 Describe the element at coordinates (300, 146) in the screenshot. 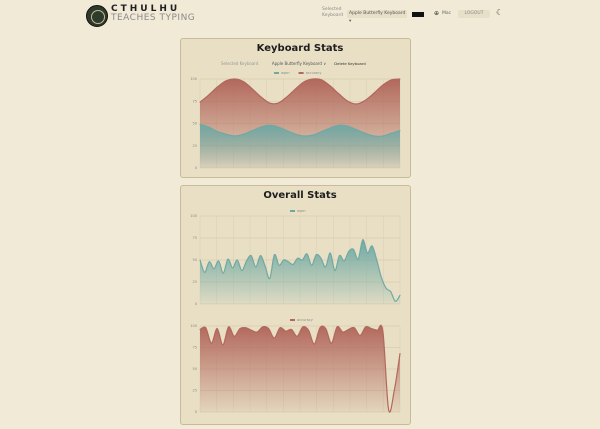

I see `area-wpm` at that location.